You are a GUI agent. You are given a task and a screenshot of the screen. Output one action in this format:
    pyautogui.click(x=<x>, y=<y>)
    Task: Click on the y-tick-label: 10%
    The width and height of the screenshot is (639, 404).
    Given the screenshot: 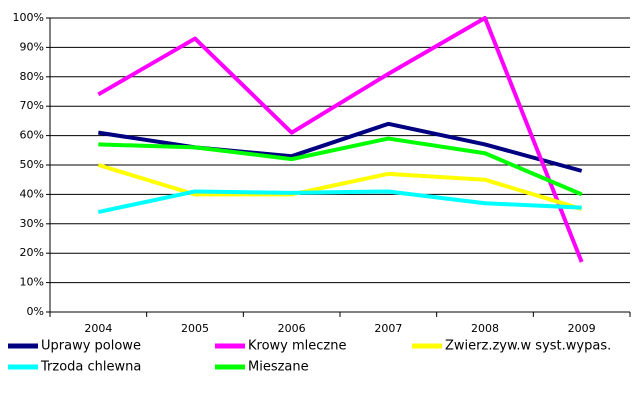 What is the action you would take?
    pyautogui.click(x=32, y=282)
    